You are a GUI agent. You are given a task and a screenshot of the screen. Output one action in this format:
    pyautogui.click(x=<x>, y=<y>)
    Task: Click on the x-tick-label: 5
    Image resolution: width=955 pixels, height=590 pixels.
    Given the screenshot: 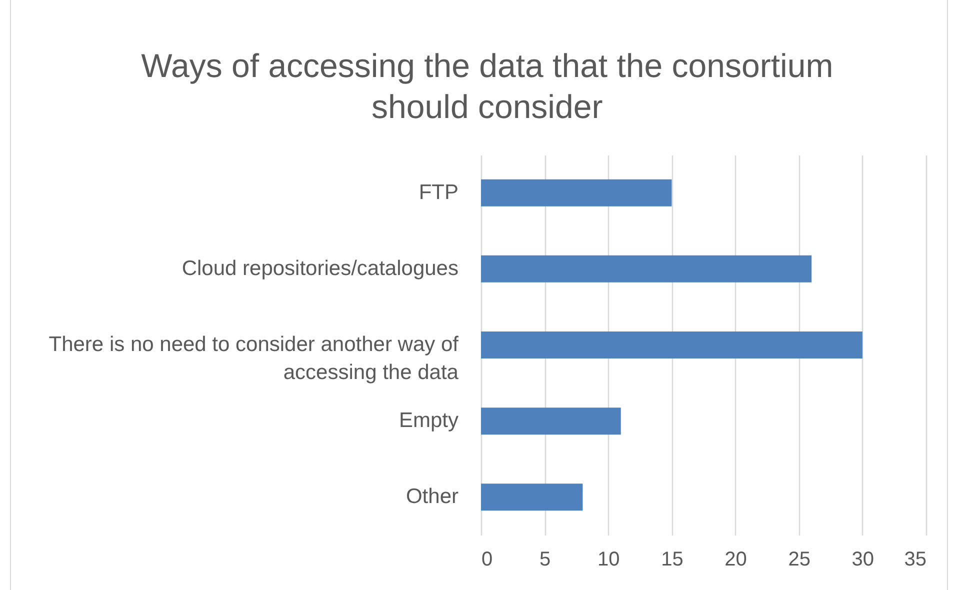 What is the action you would take?
    pyautogui.click(x=545, y=559)
    